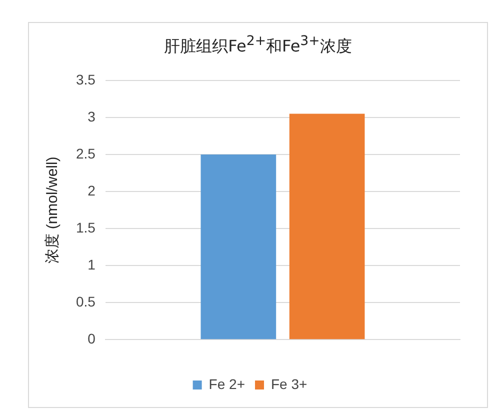  What do you see at coordinates (92, 338) in the screenshot?
I see `y-tick-label: 0` at bounding box center [92, 338].